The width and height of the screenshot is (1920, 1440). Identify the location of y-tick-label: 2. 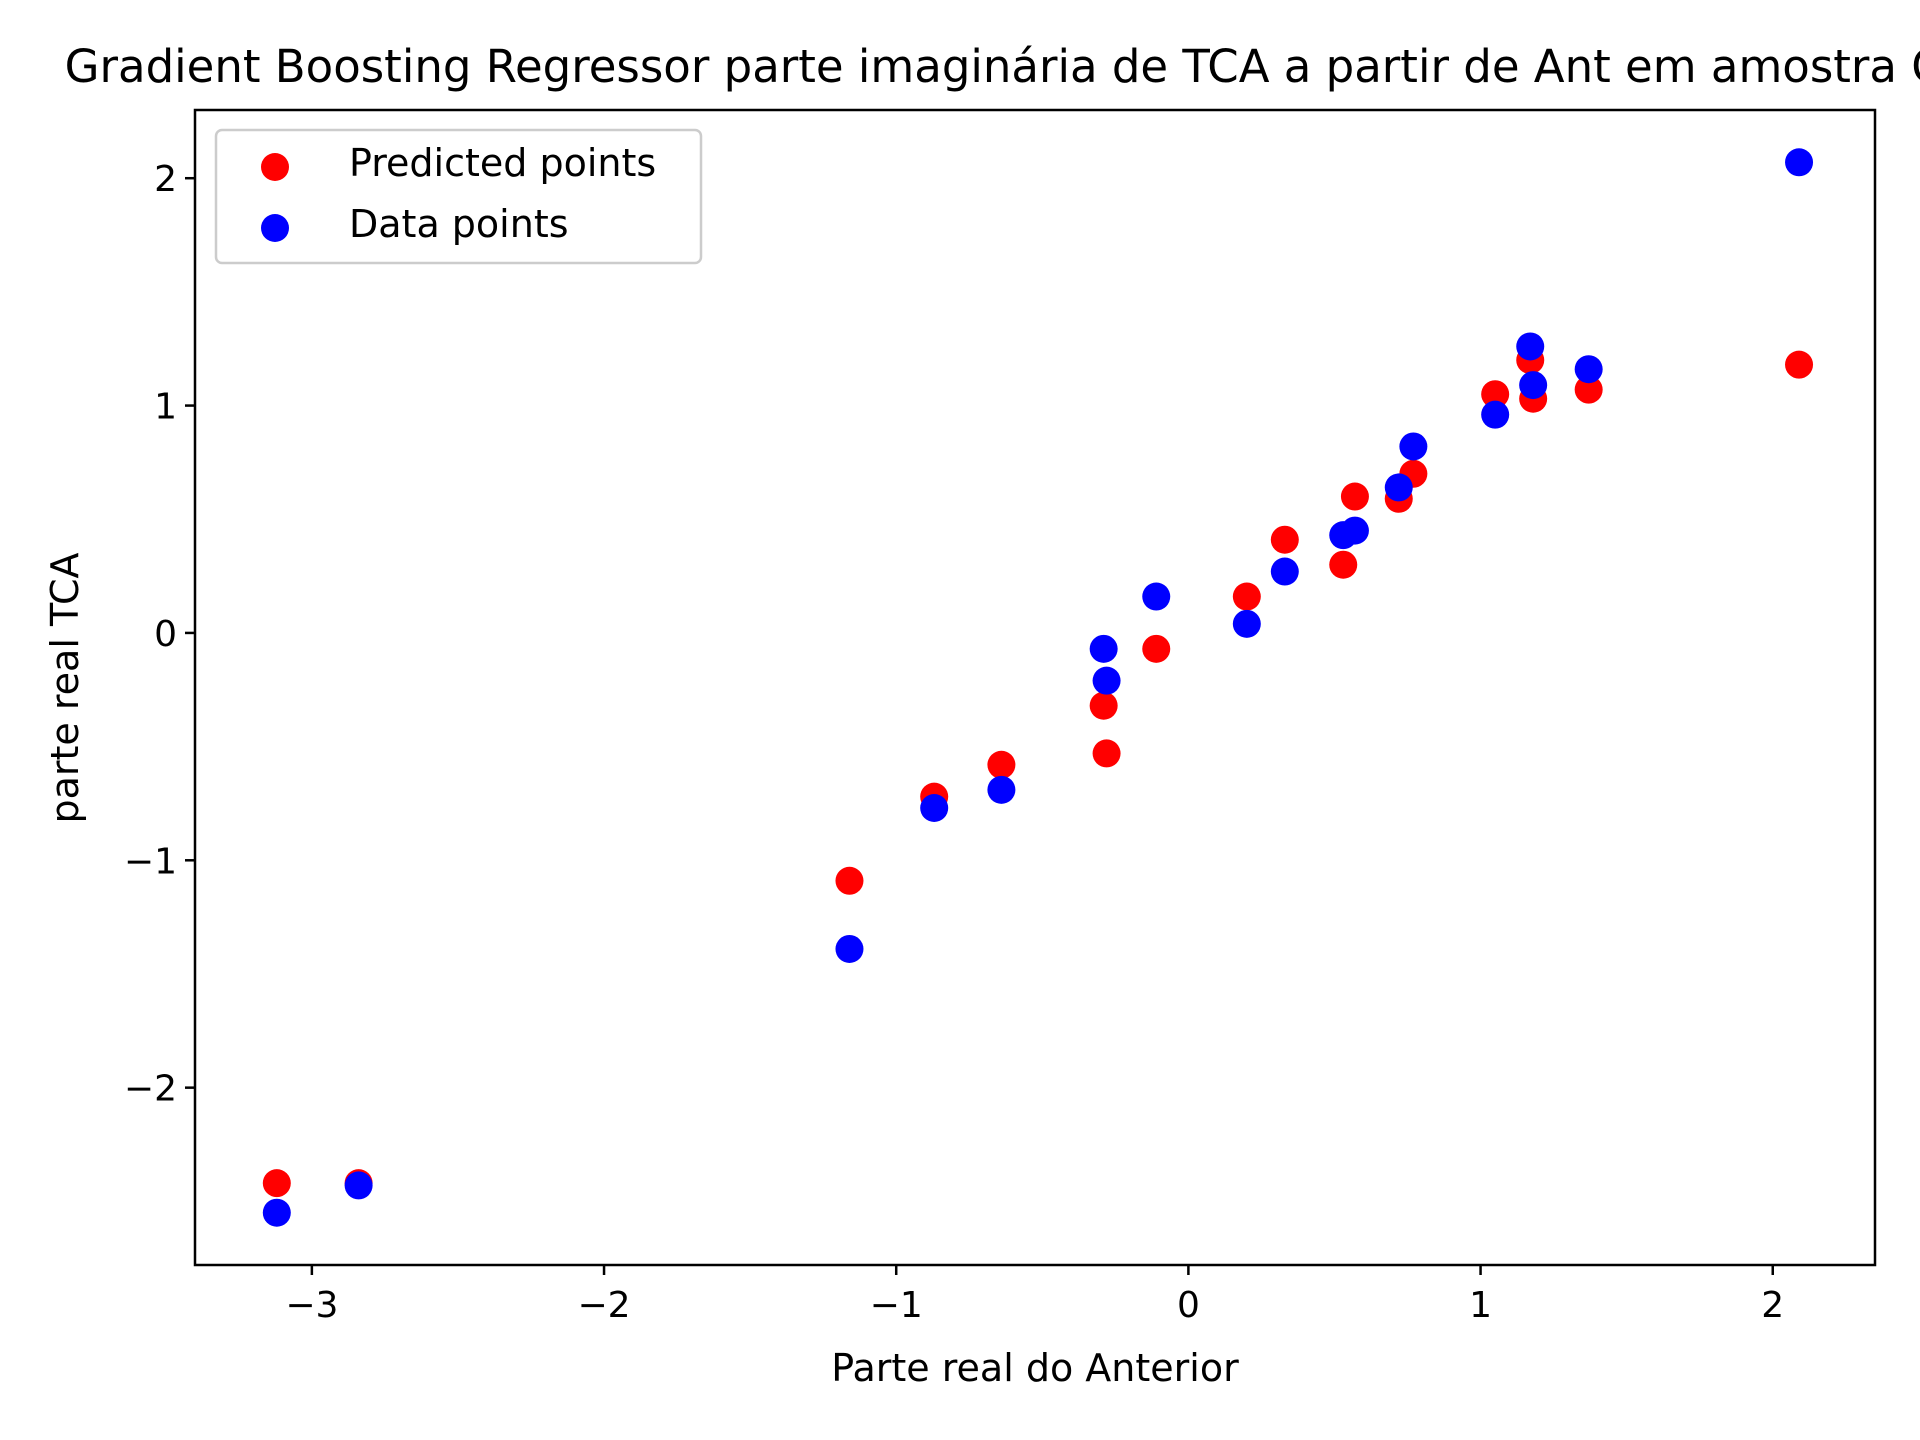
(165, 179).